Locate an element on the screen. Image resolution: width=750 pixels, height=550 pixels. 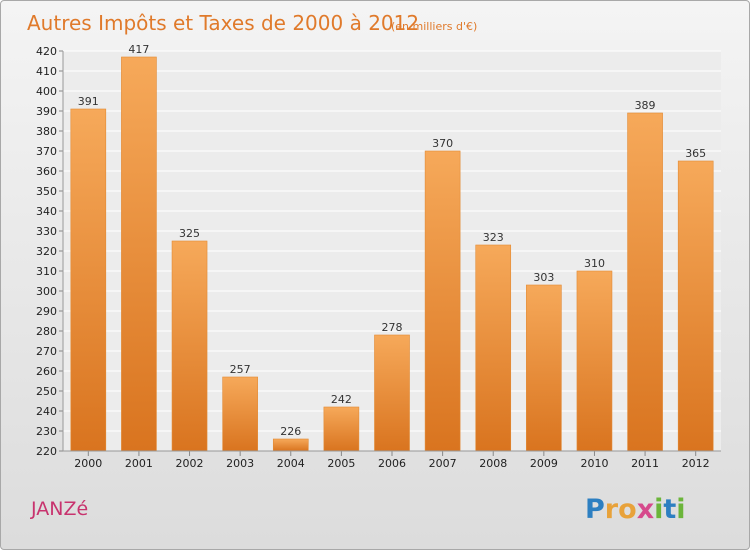
bar-value-label: 323 is located at coordinates (493, 237).